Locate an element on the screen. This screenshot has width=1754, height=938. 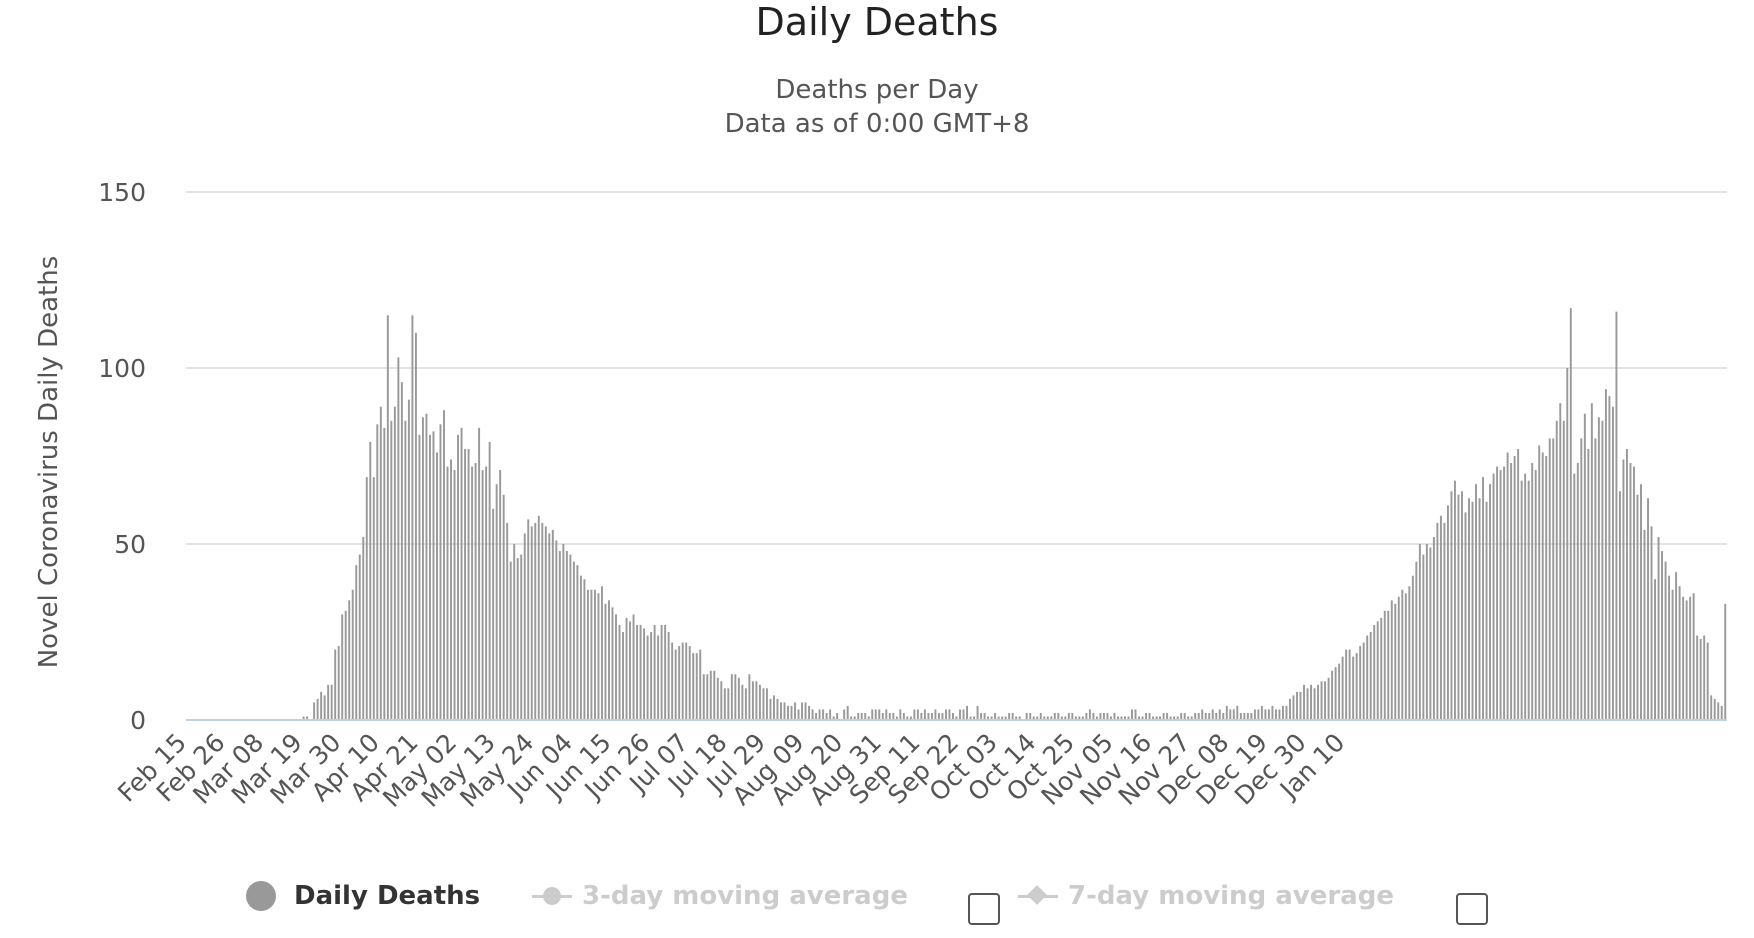
checkbox-7-day-moving-average is located at coordinates (1472, 909).